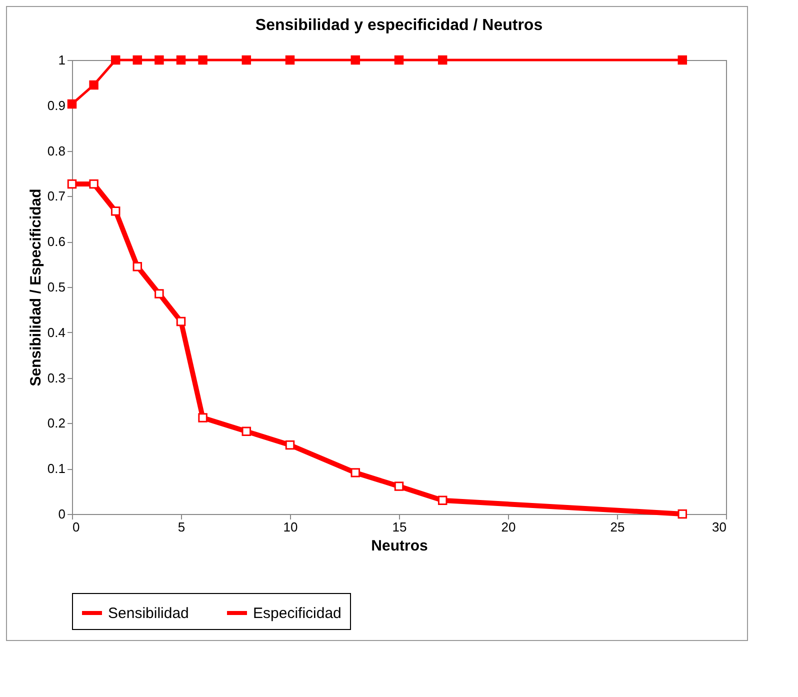 This screenshot has height=697, width=798. Describe the element at coordinates (56, 242) in the screenshot. I see `y-tick-label: 0.6` at that location.